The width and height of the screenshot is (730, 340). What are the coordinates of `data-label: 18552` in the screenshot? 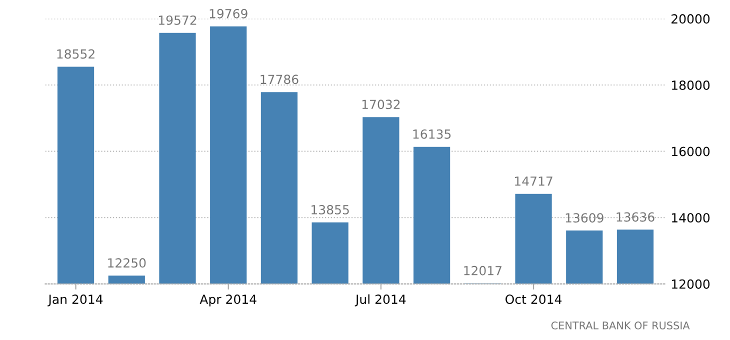 It's located at (75, 54).